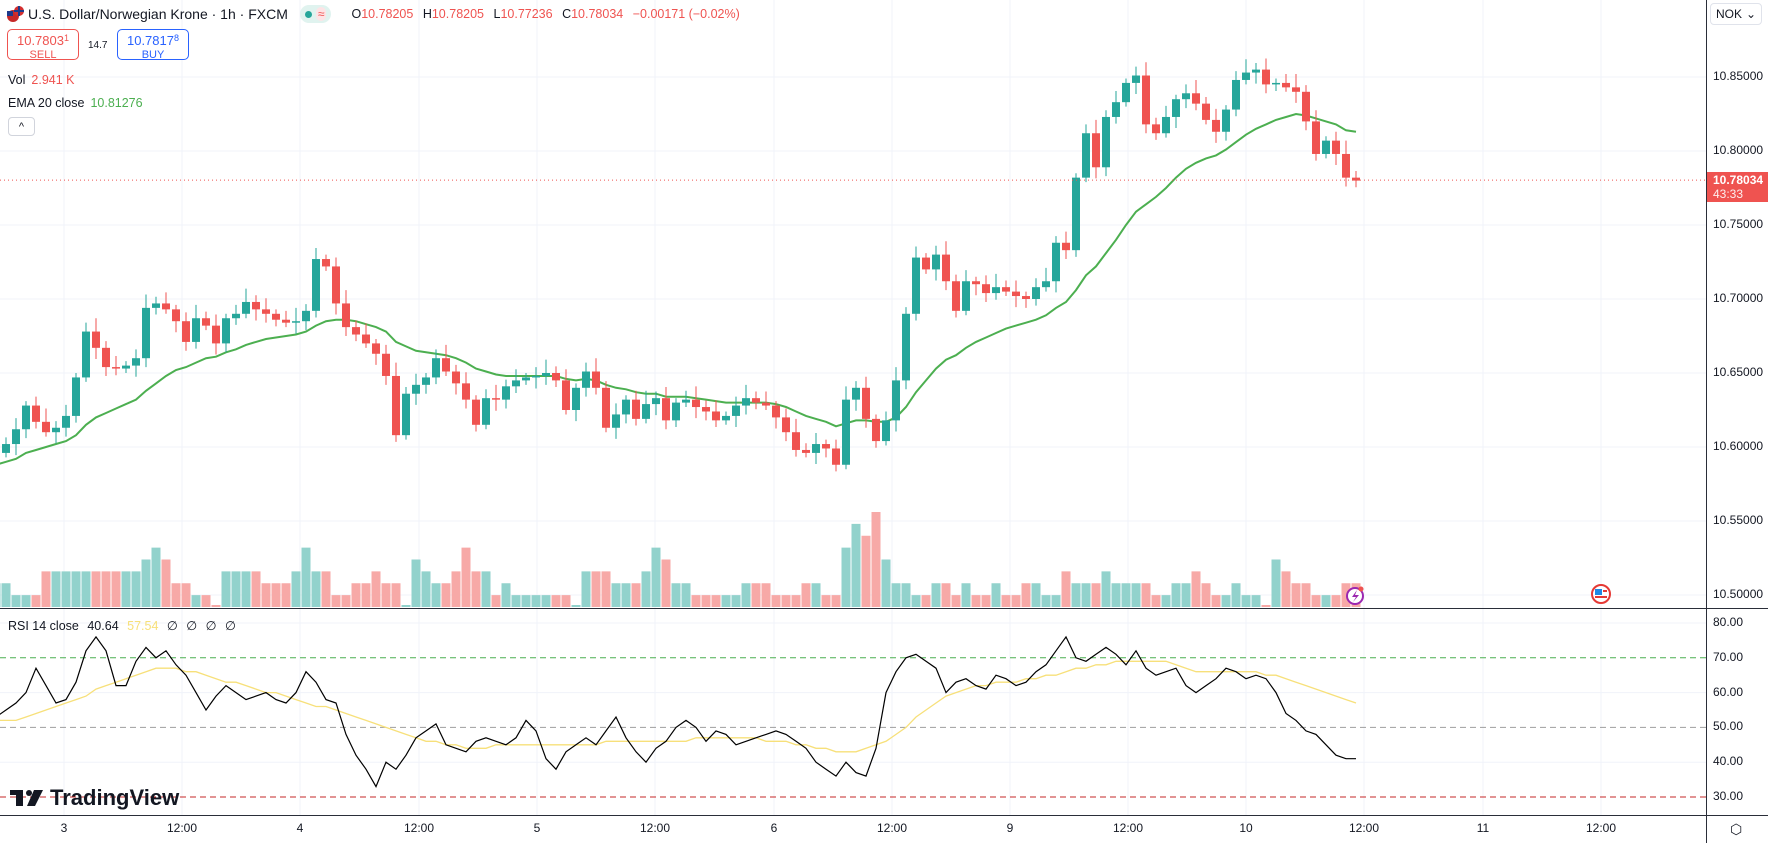 This screenshot has height=843, width=1768. Describe the element at coordinates (356, 14) in the screenshot. I see `open-label: O` at that location.